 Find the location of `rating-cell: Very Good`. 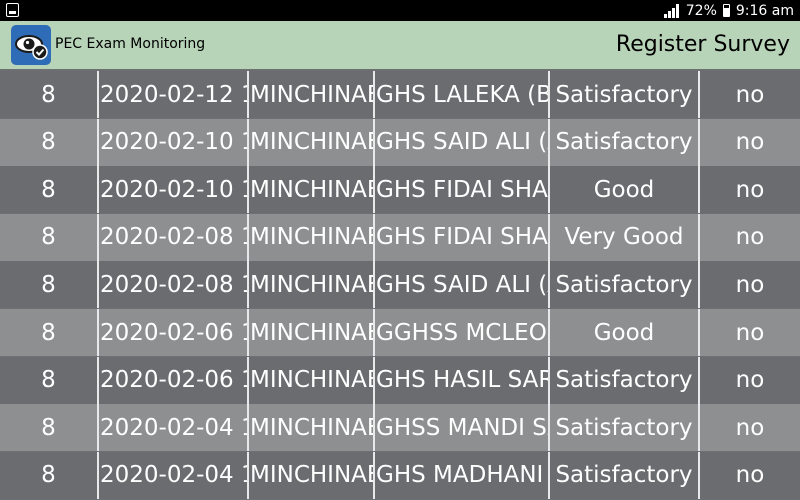

rating-cell: Very Good is located at coordinates (625, 237).